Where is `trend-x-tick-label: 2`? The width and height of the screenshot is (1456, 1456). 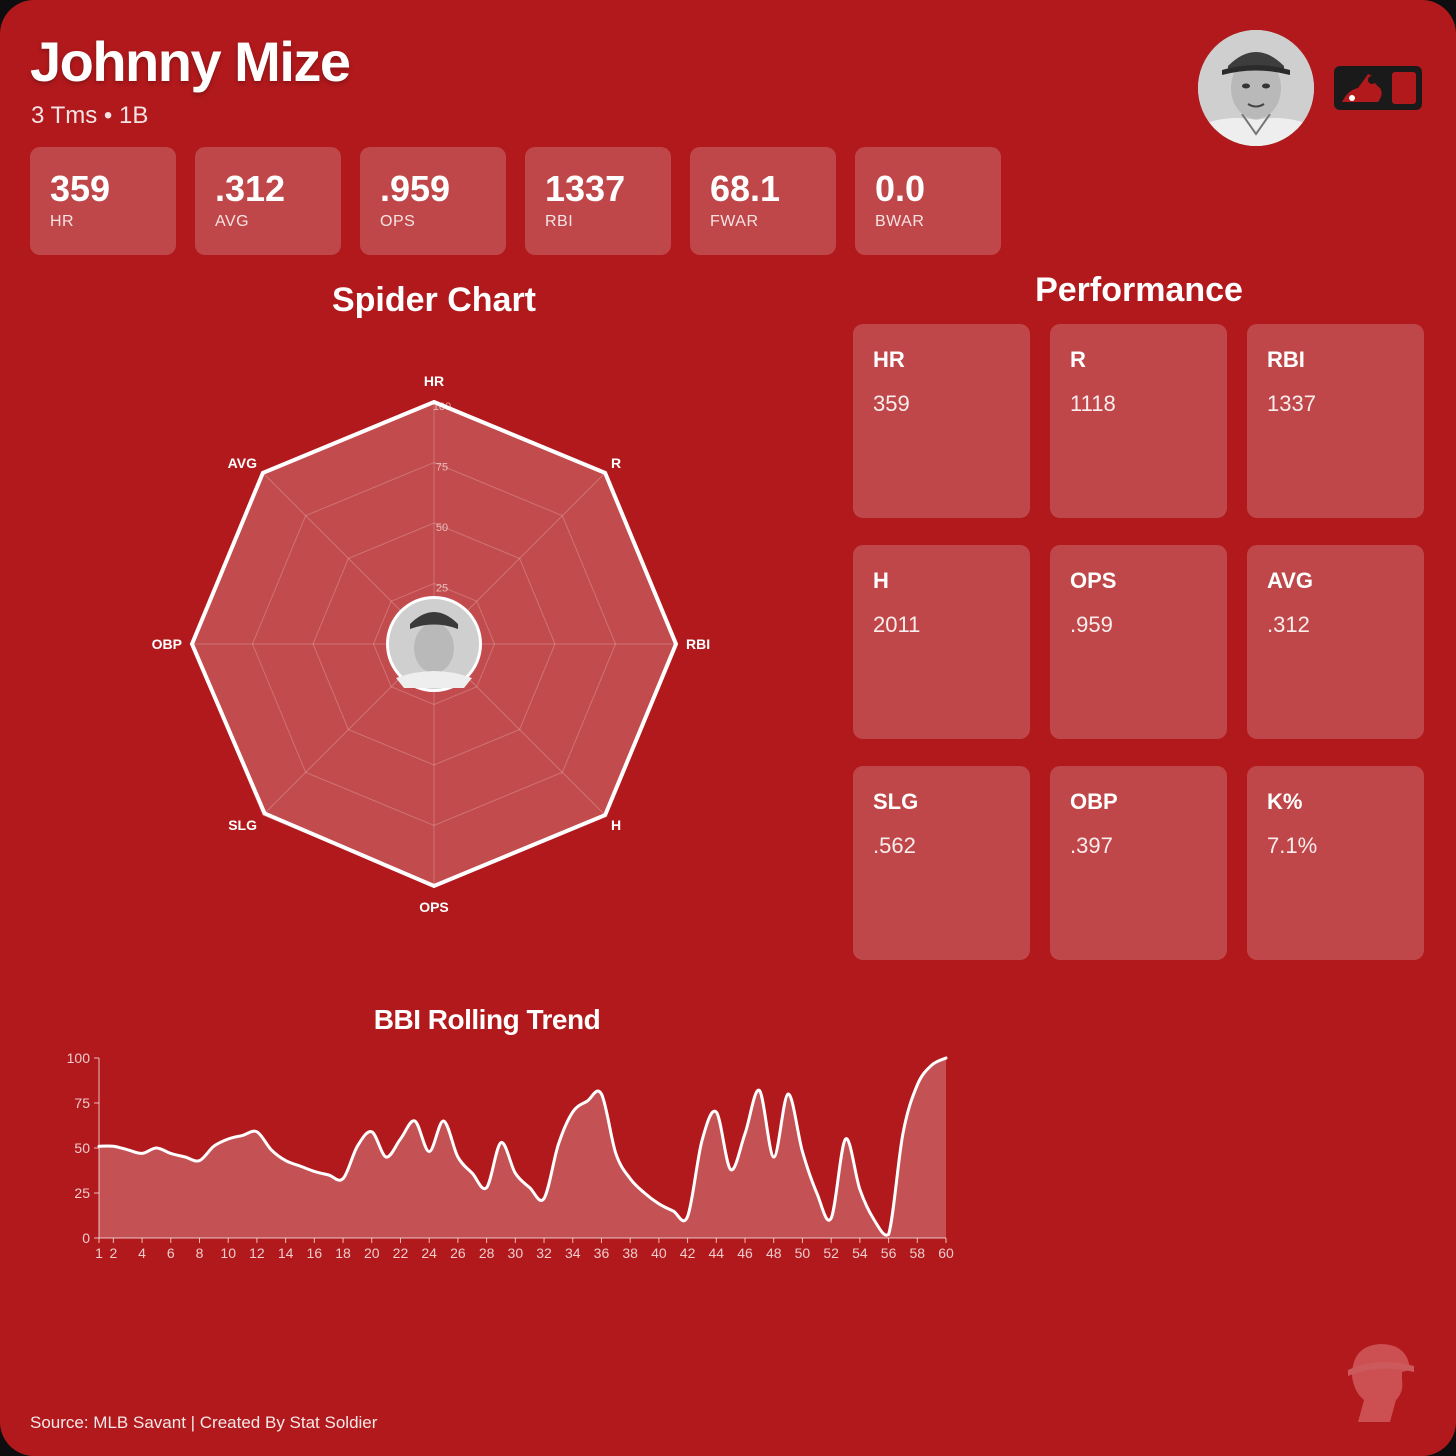
trend-x-tick-label: 2 is located at coordinates (113, 1253).